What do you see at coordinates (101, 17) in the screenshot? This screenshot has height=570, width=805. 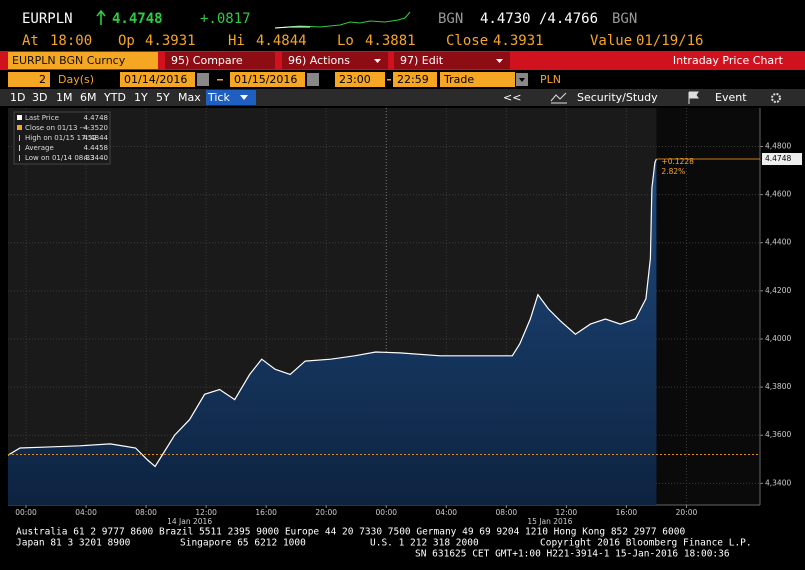 I see `up-arrow` at bounding box center [101, 17].